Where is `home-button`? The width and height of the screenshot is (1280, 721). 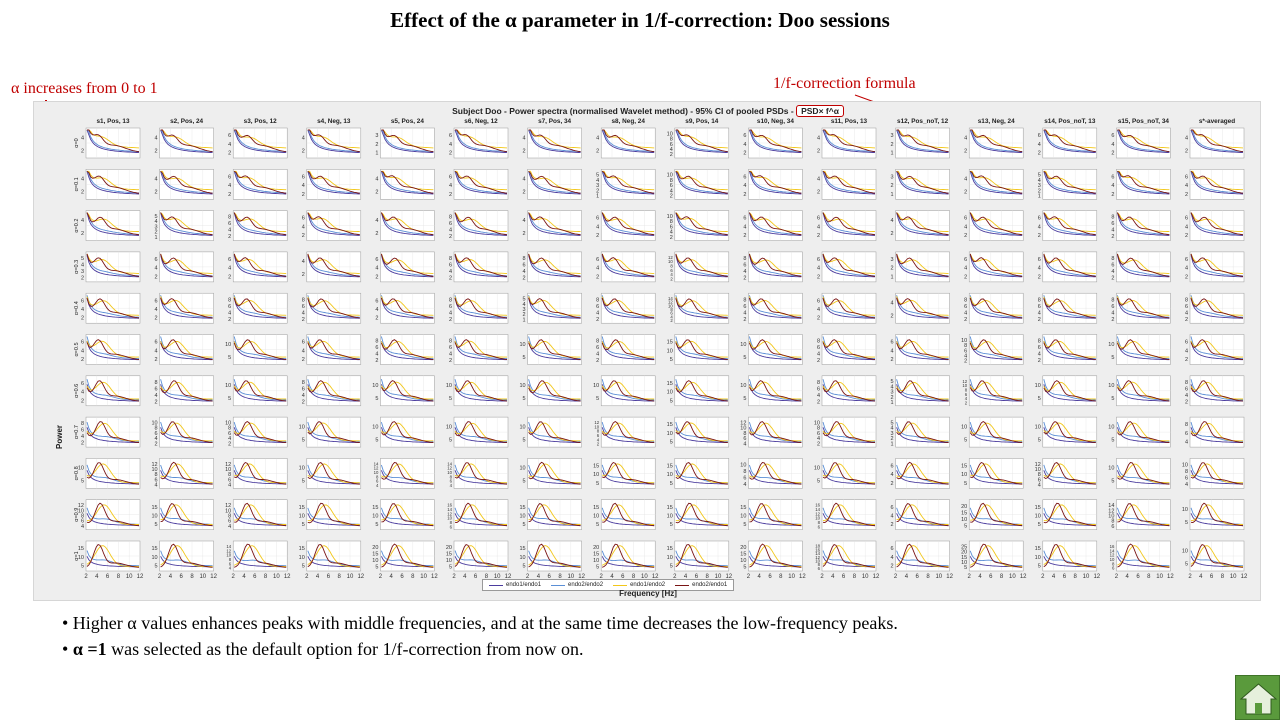
home-button is located at coordinates (1257, 697).